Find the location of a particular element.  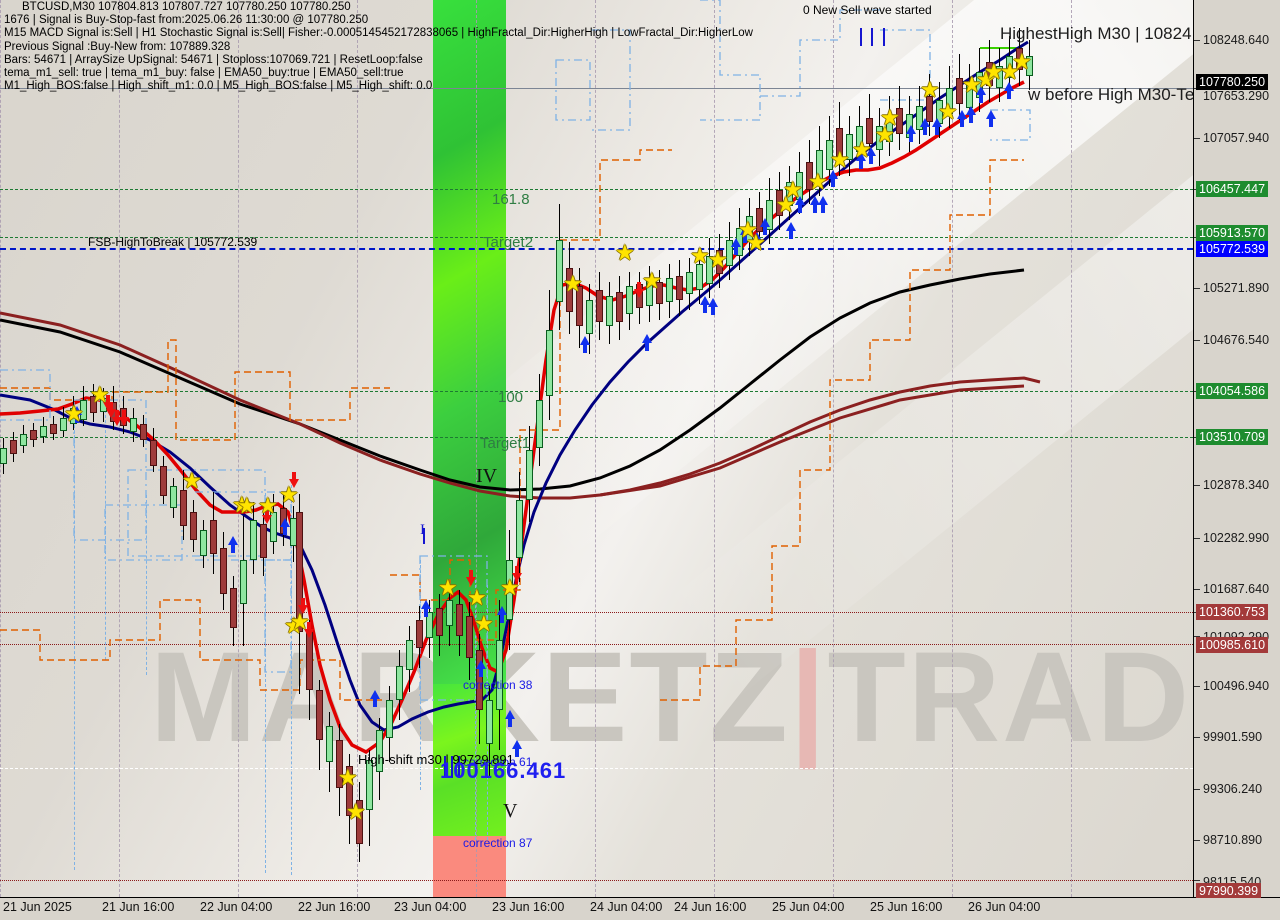

wave-label-iv: IV is located at coordinates (487, 476).